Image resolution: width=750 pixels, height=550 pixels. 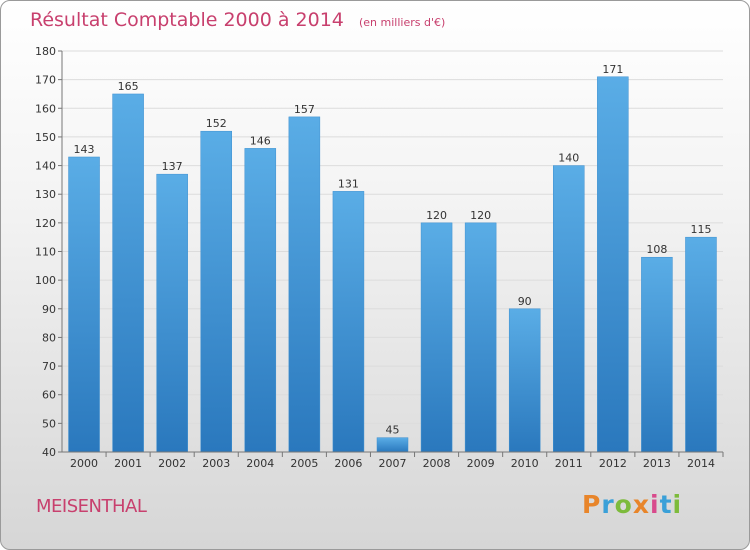 I want to click on bar-value-label: 90, so click(x=525, y=301).